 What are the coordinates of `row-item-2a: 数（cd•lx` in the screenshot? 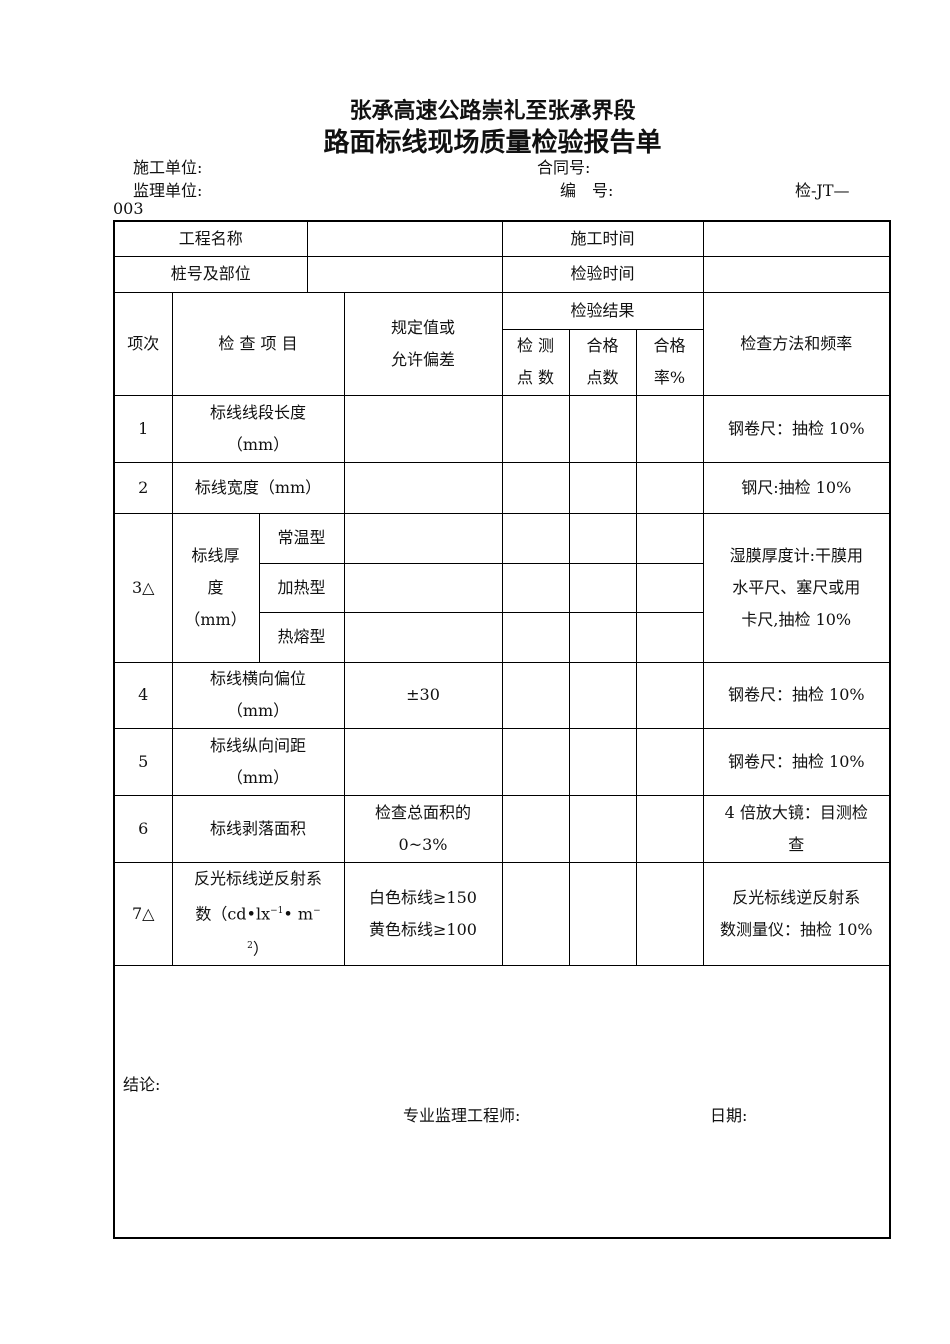 It's located at (233, 913).